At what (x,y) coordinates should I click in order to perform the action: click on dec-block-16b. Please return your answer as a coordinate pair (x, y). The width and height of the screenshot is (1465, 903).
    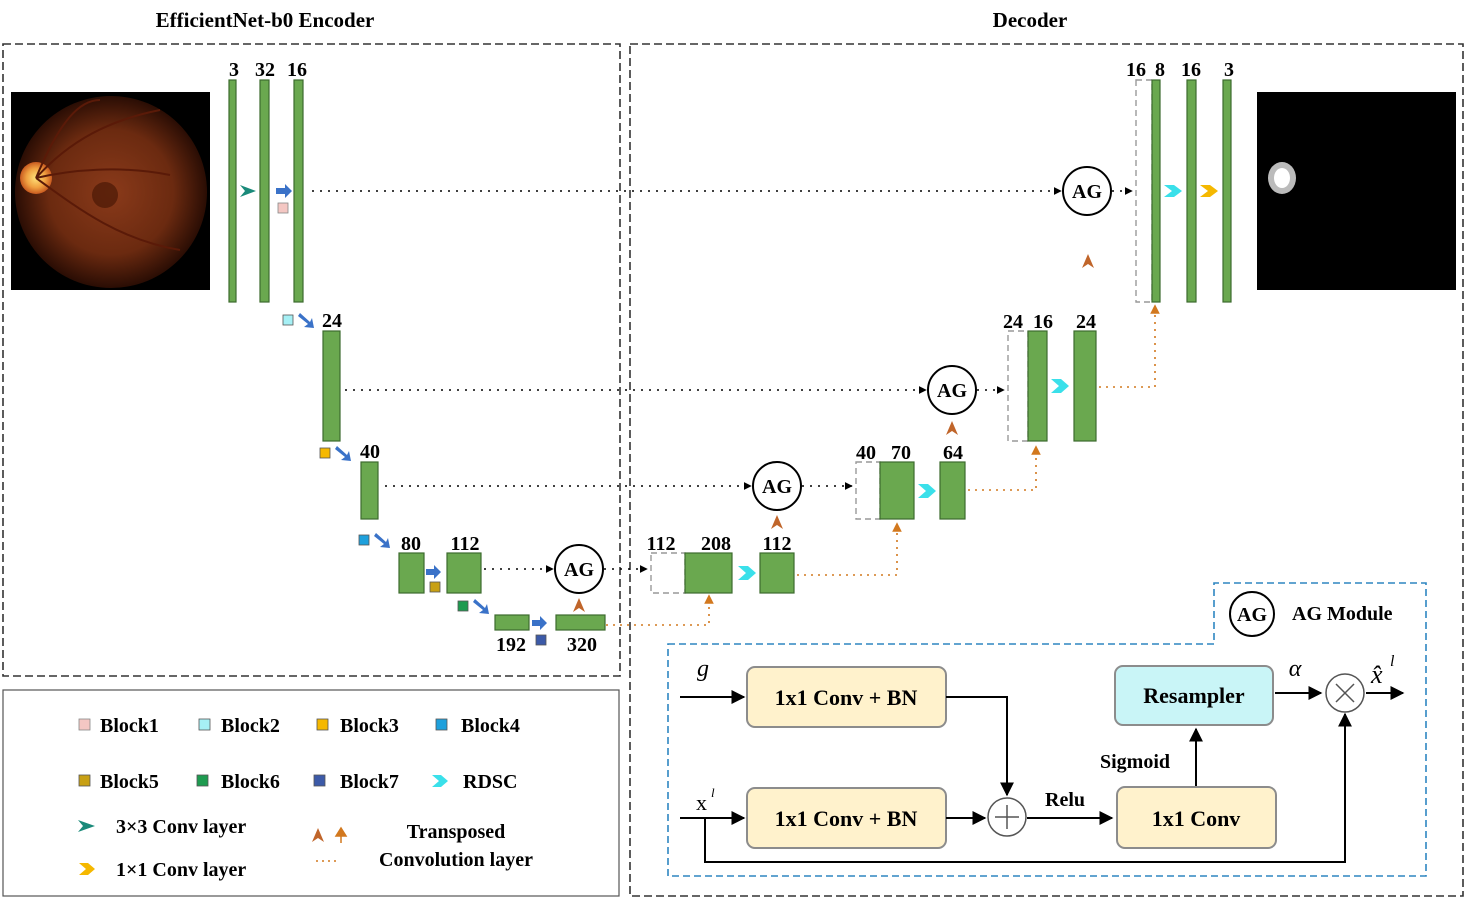
    Looking at the image, I should click on (1191, 191).